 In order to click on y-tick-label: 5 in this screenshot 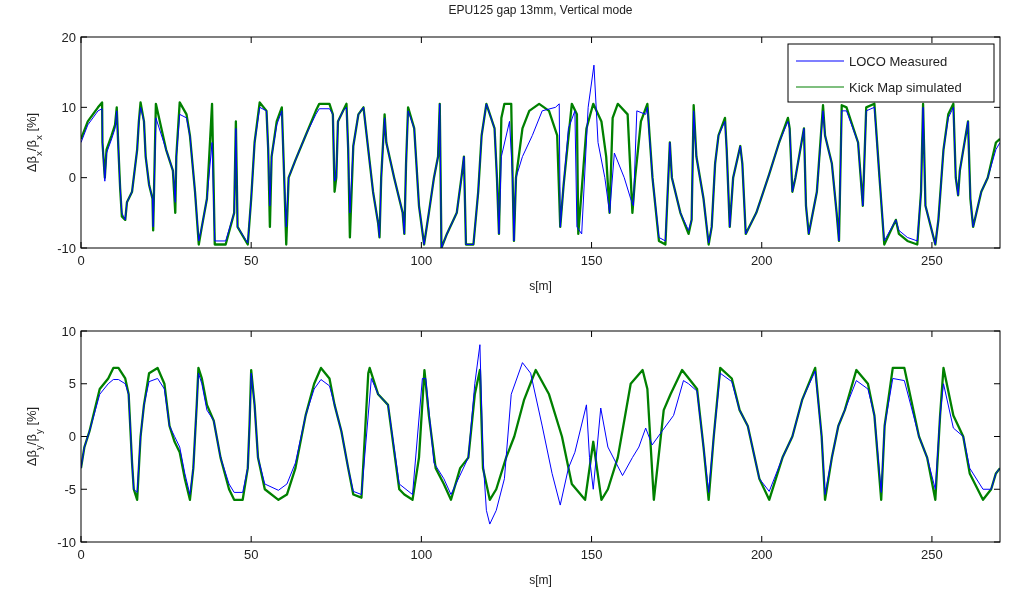, I will do `click(72, 384)`.